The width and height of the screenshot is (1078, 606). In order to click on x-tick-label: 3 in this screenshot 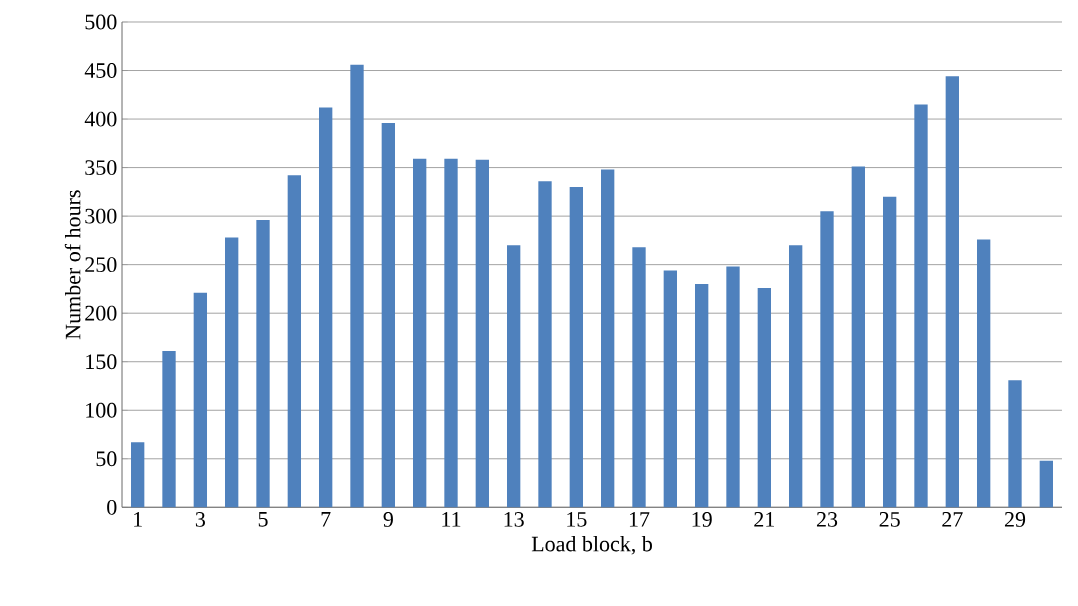, I will do `click(200, 519)`.